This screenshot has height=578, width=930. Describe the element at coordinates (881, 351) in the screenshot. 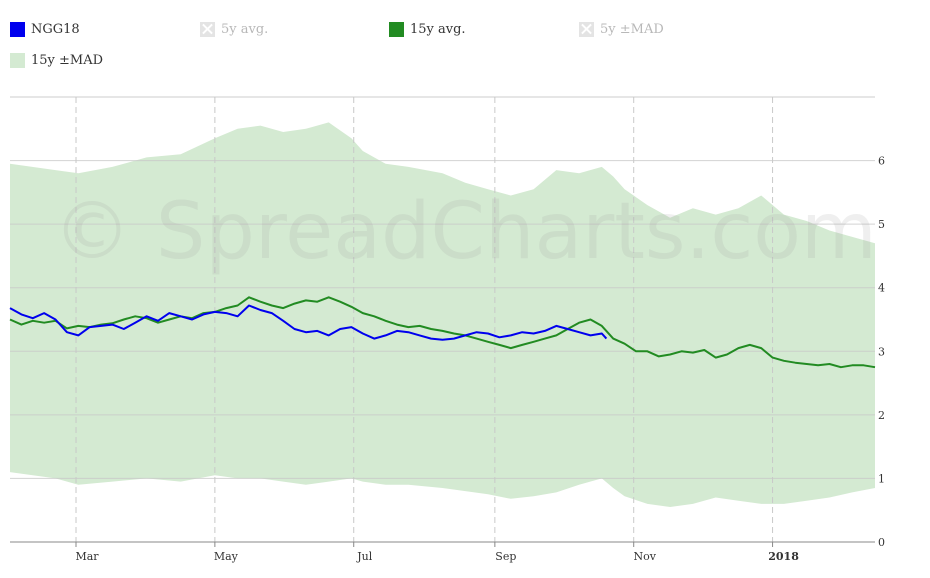

I see `y-tick-label: 3` at that location.